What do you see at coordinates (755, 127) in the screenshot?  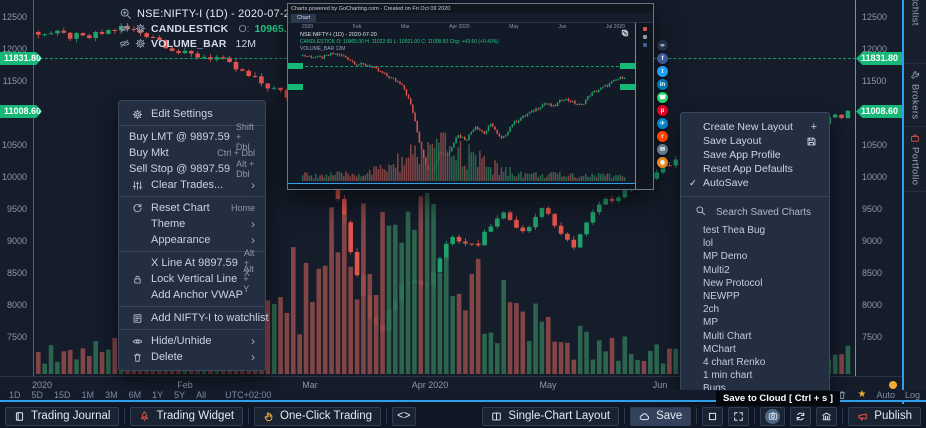 I see `menu-item-create-new-layout: Create New Layout +` at bounding box center [755, 127].